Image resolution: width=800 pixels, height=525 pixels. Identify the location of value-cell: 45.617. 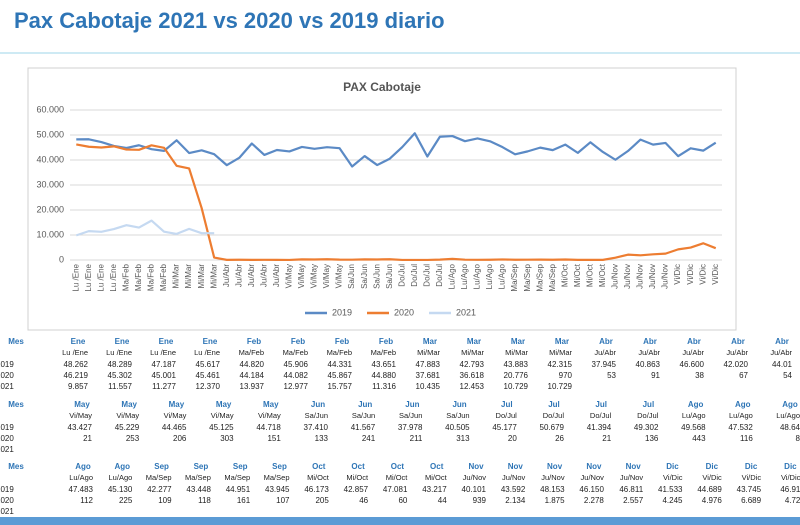
(208, 364).